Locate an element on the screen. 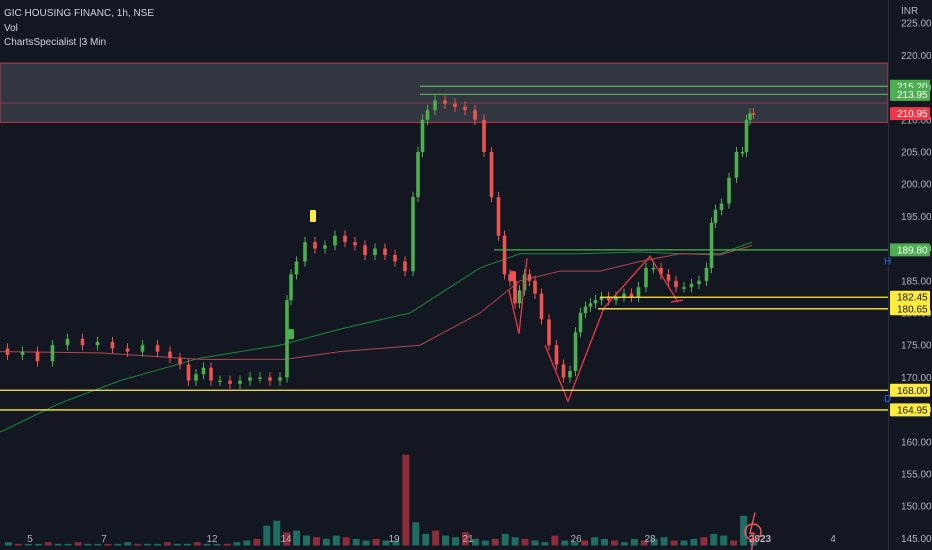 The image size is (932, 550). x-tick-label: 5 is located at coordinates (30, 539).